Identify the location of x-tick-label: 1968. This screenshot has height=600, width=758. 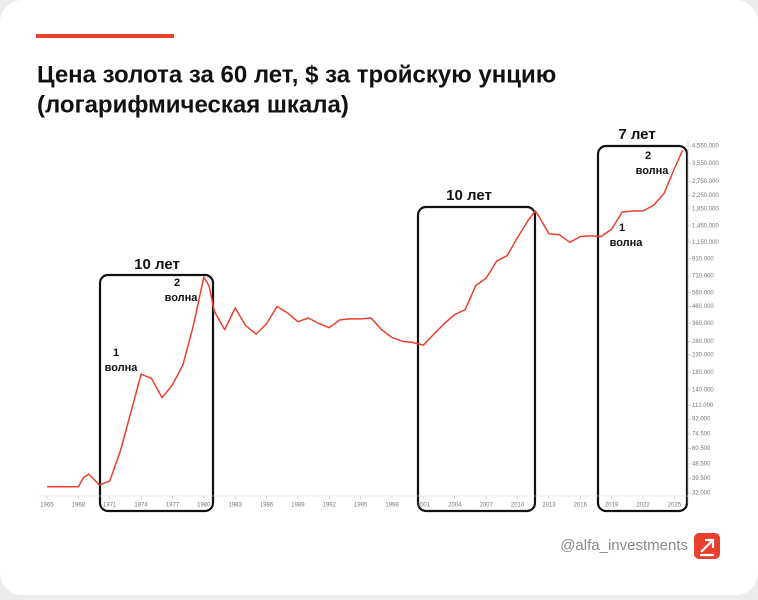
(79, 506).